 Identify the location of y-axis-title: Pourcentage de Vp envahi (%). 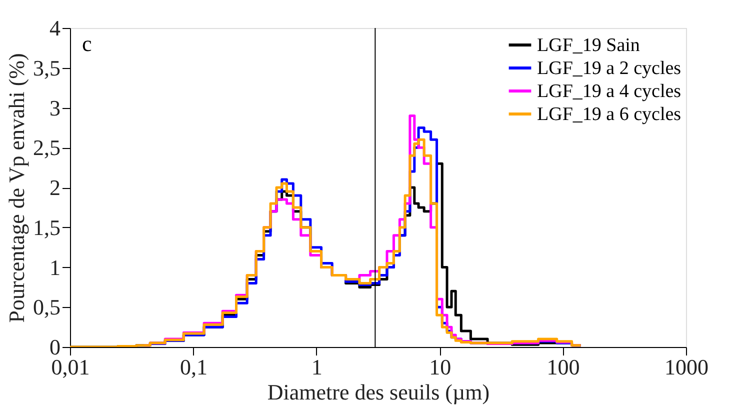
(16, 188).